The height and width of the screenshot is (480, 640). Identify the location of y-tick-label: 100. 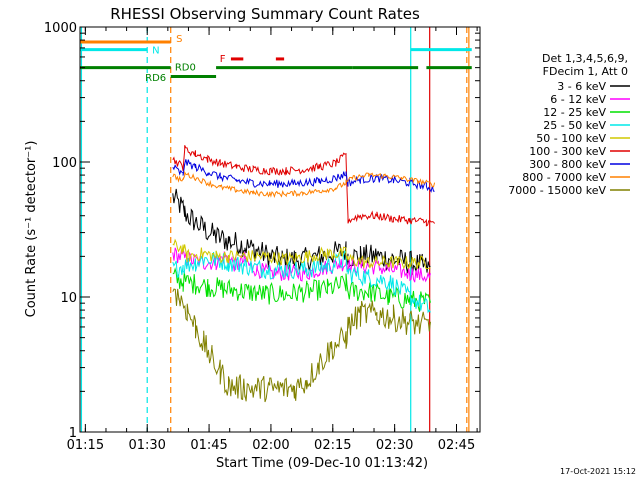
(64, 163).